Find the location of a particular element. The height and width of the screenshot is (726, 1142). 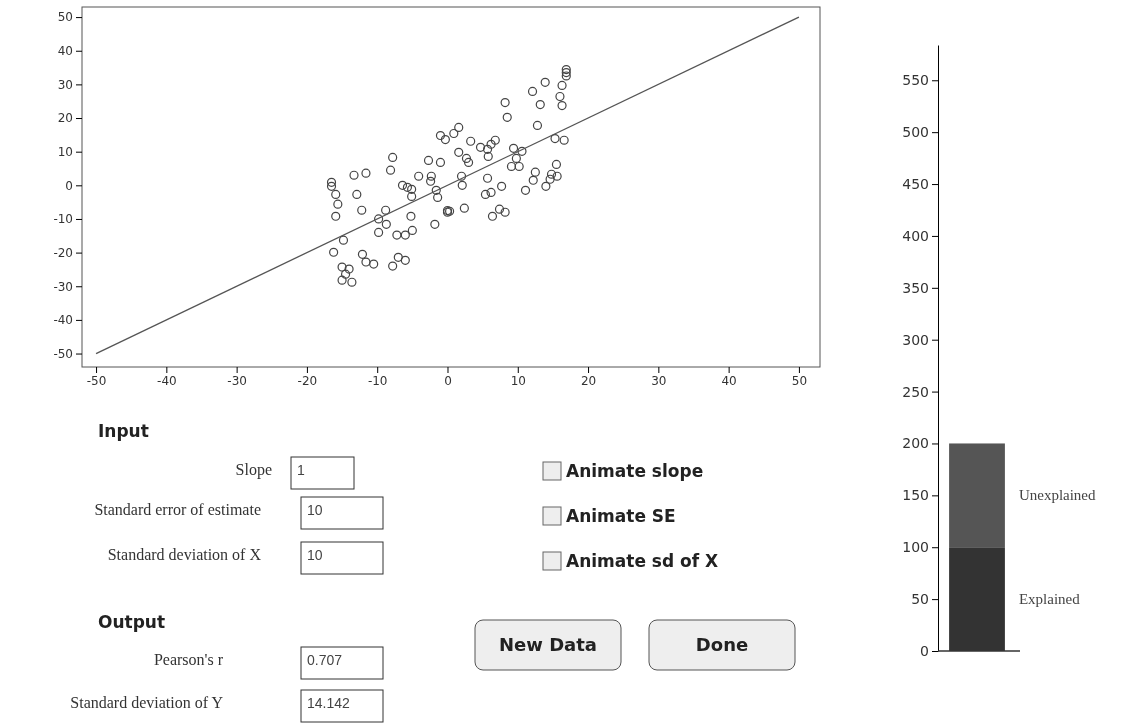

y-tick-label: 40 is located at coordinates (65, 51).